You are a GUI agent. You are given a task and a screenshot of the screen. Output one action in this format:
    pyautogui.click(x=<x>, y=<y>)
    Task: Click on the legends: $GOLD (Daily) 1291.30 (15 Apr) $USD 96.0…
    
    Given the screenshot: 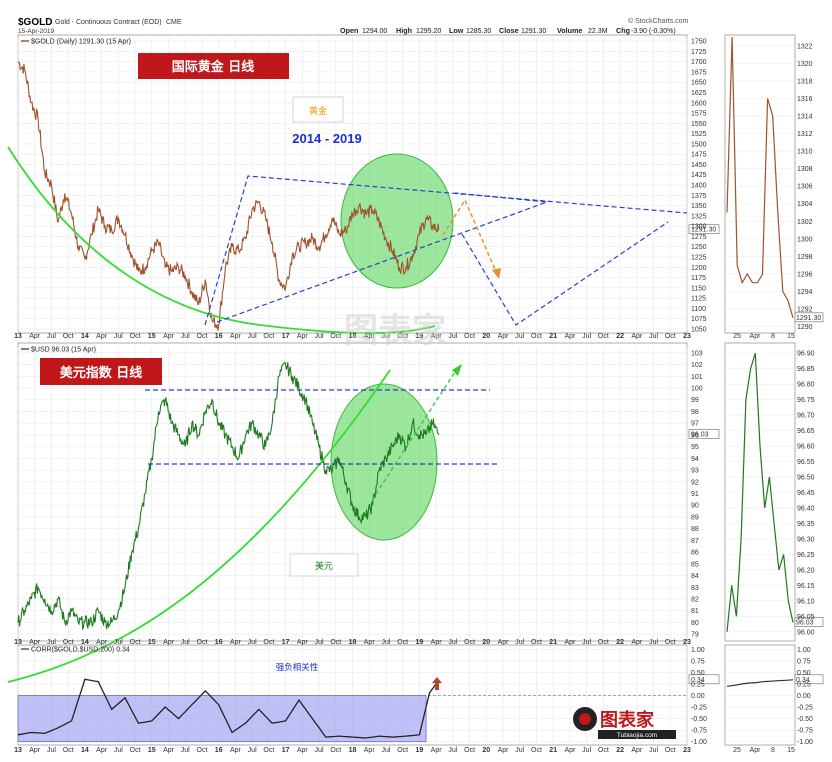 What is the action you would take?
    pyautogui.click(x=76, y=346)
    